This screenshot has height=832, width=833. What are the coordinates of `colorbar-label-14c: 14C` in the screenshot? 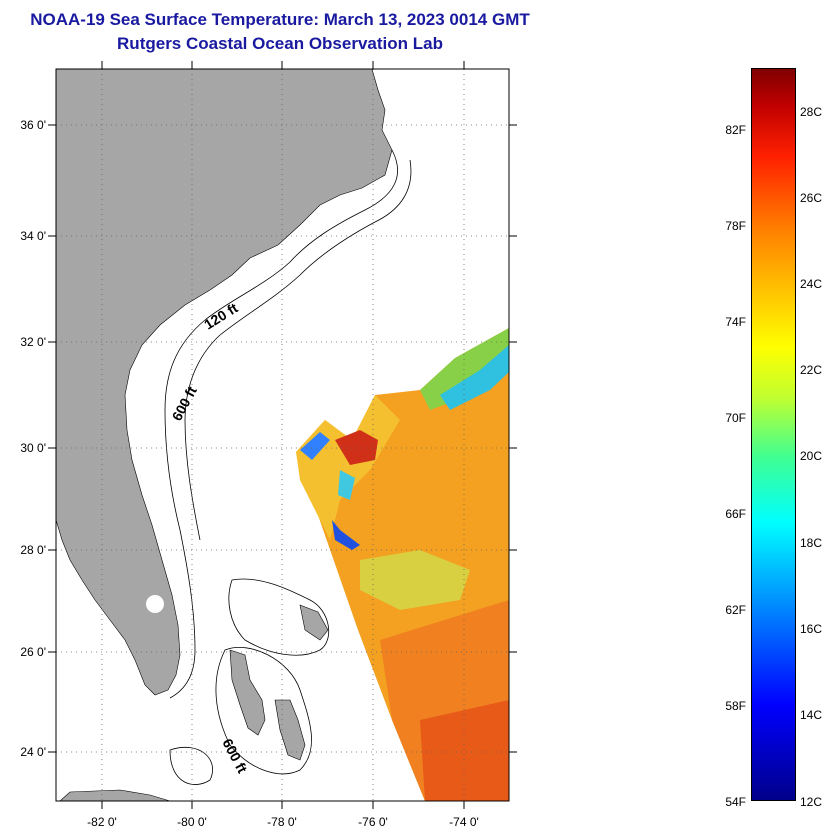 It's located at (811, 715).